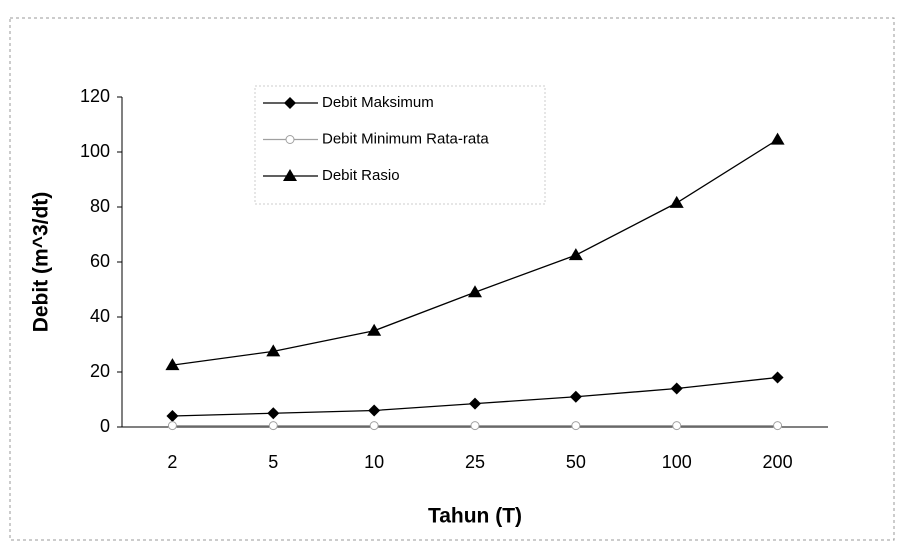 This screenshot has height=547, width=904. Describe the element at coordinates (361, 175) in the screenshot. I see `legend-label: Debit Rasio` at that location.